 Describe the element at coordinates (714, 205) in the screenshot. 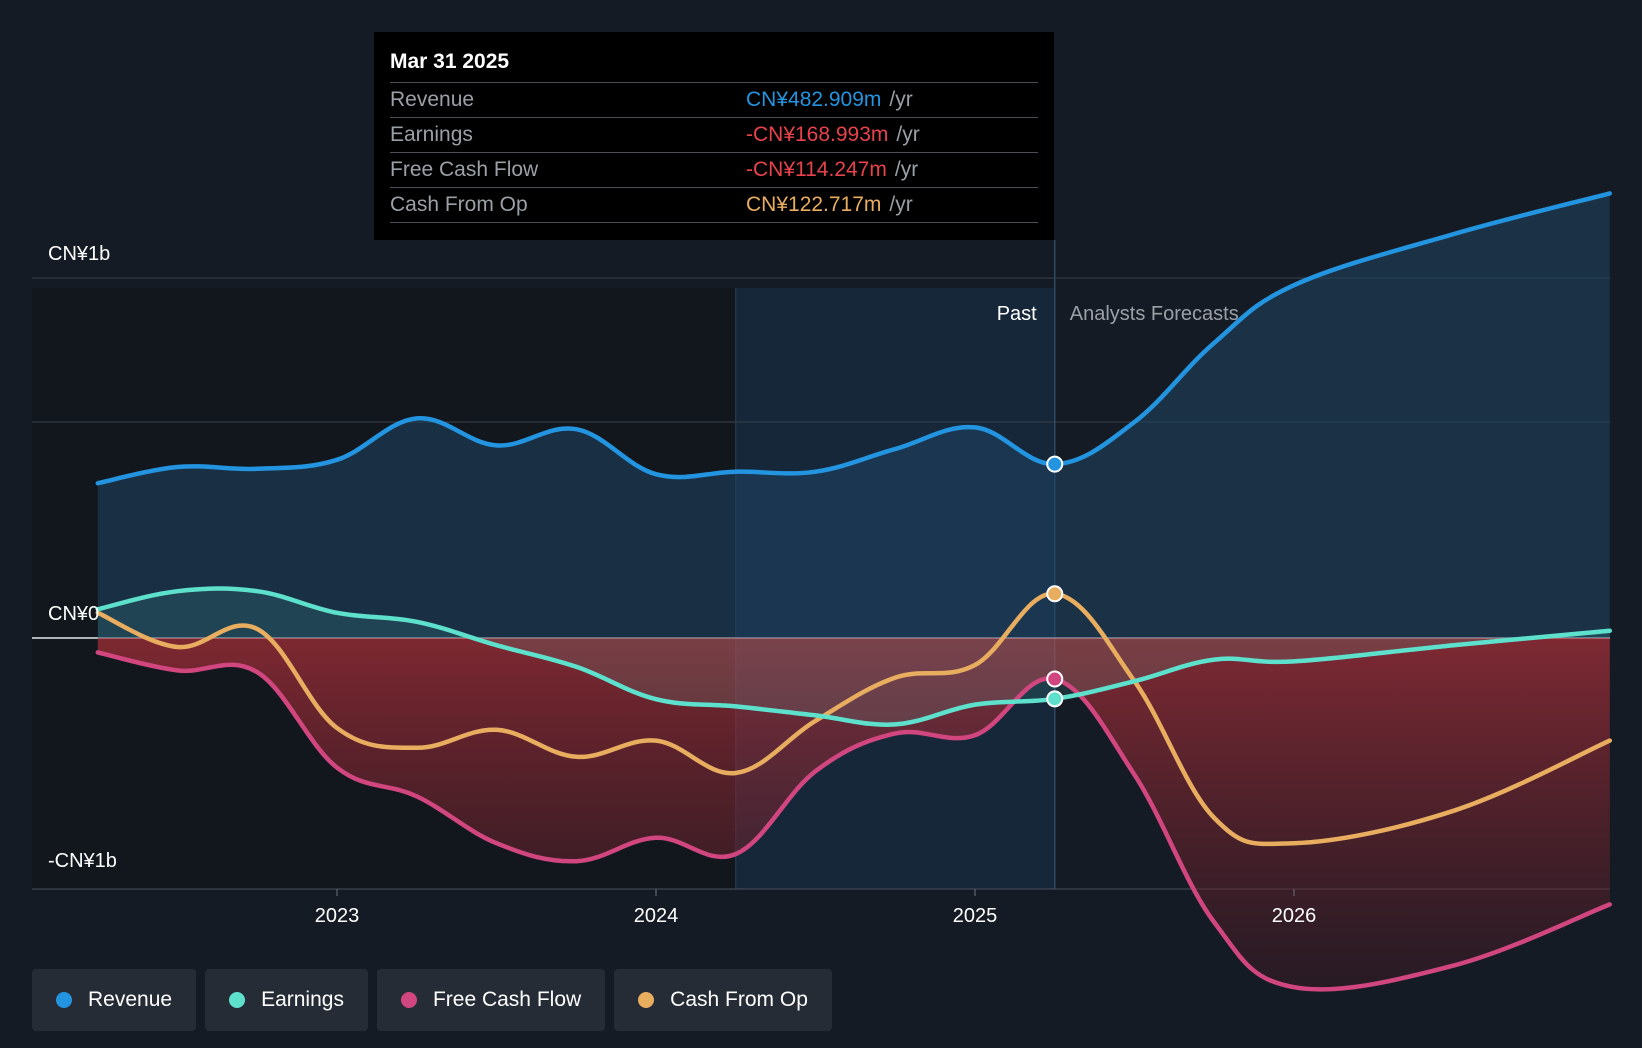

I see `tooltip-row-cash-from-op: Cash From Op CN¥122.717m /yr` at that location.